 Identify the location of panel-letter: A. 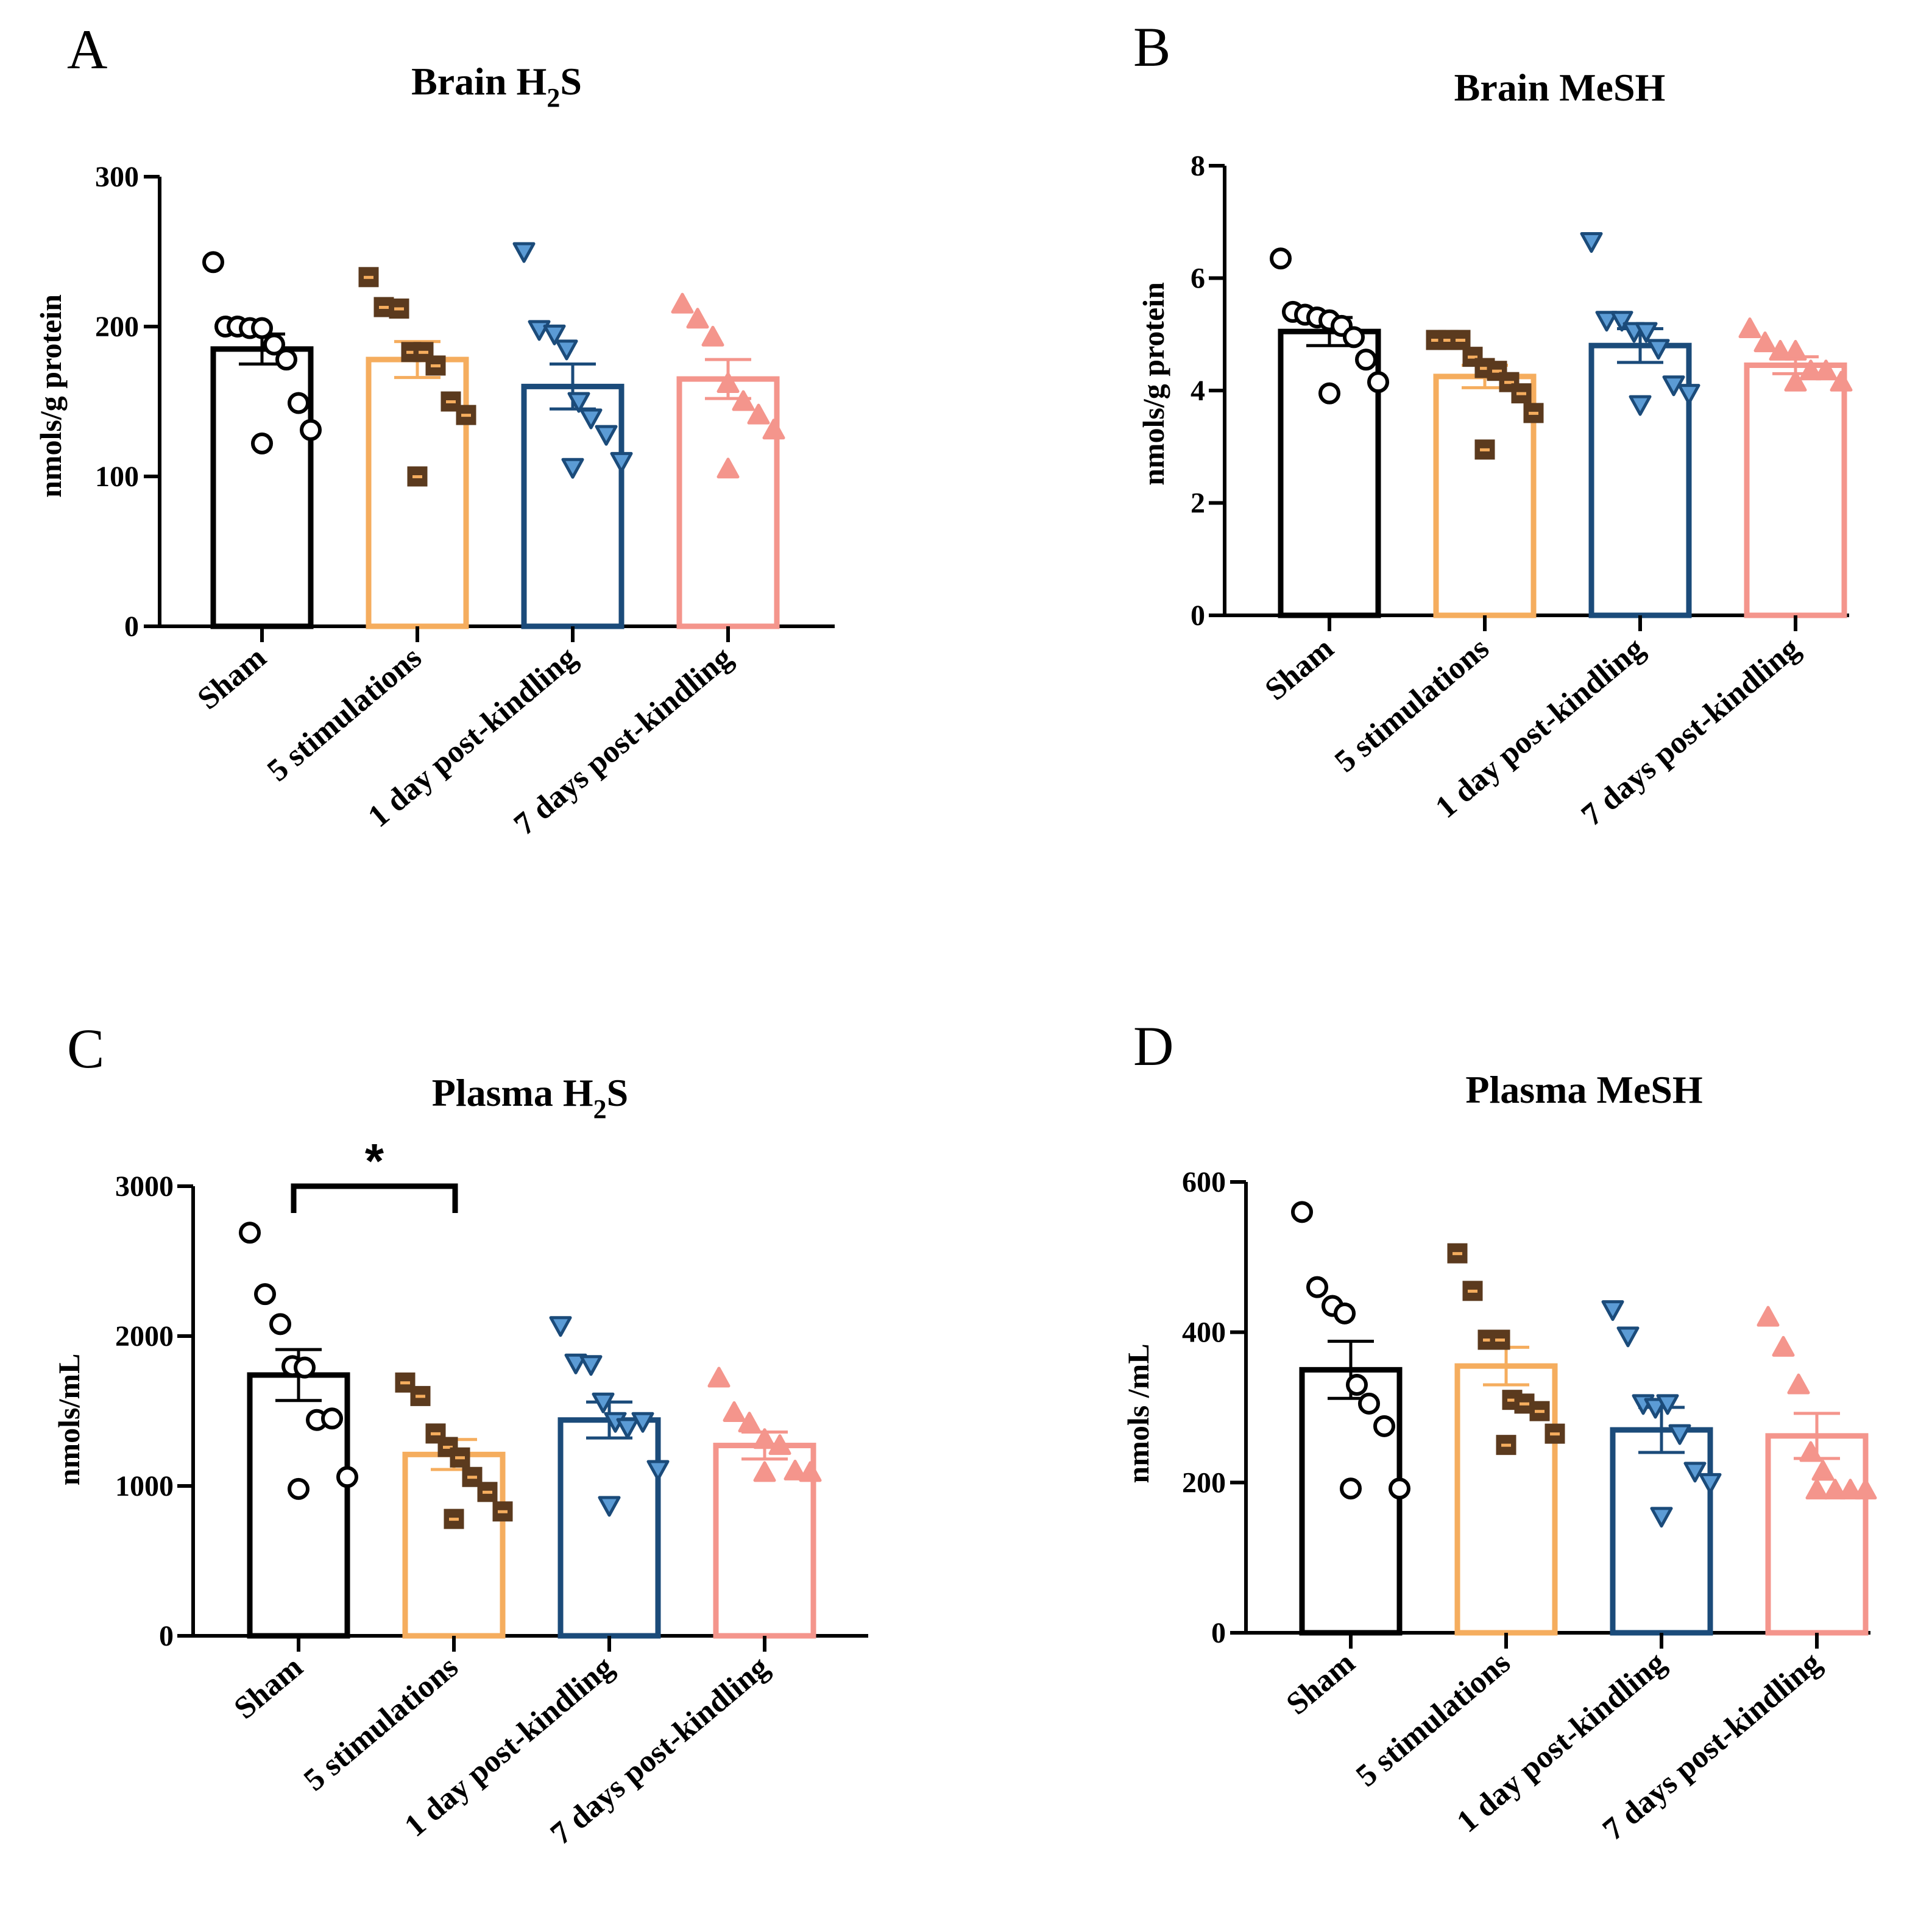
(87, 49).